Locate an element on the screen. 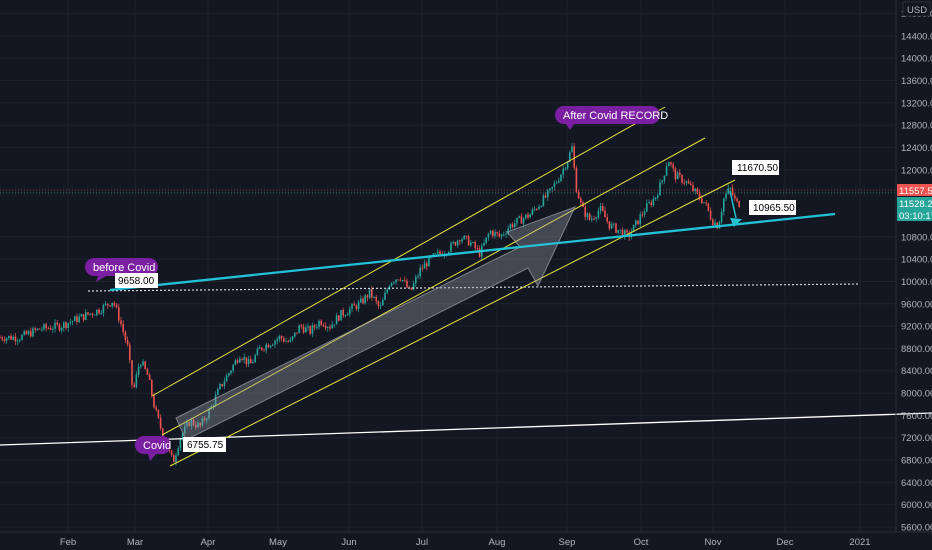 The height and width of the screenshot is (550, 932). y-tick-label: 14400.00 is located at coordinates (916, 36).